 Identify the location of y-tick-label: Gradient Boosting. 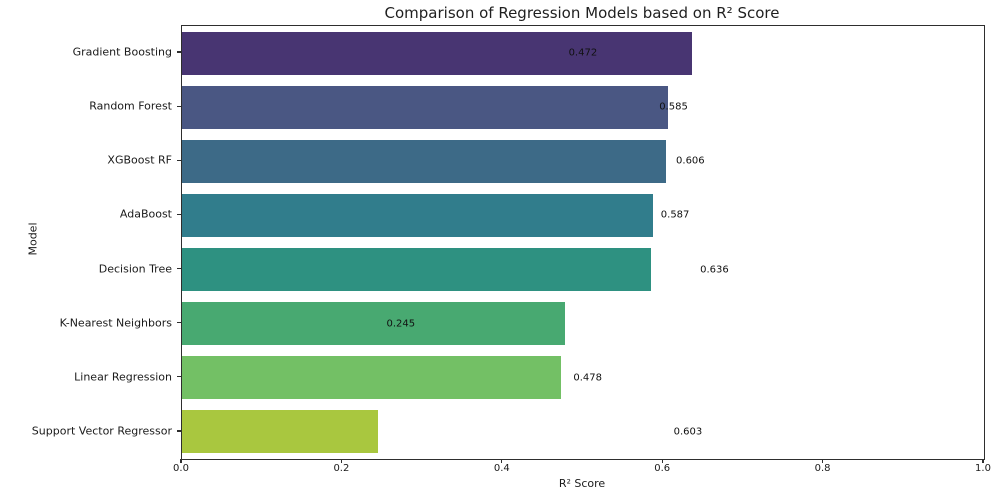
(122, 52).